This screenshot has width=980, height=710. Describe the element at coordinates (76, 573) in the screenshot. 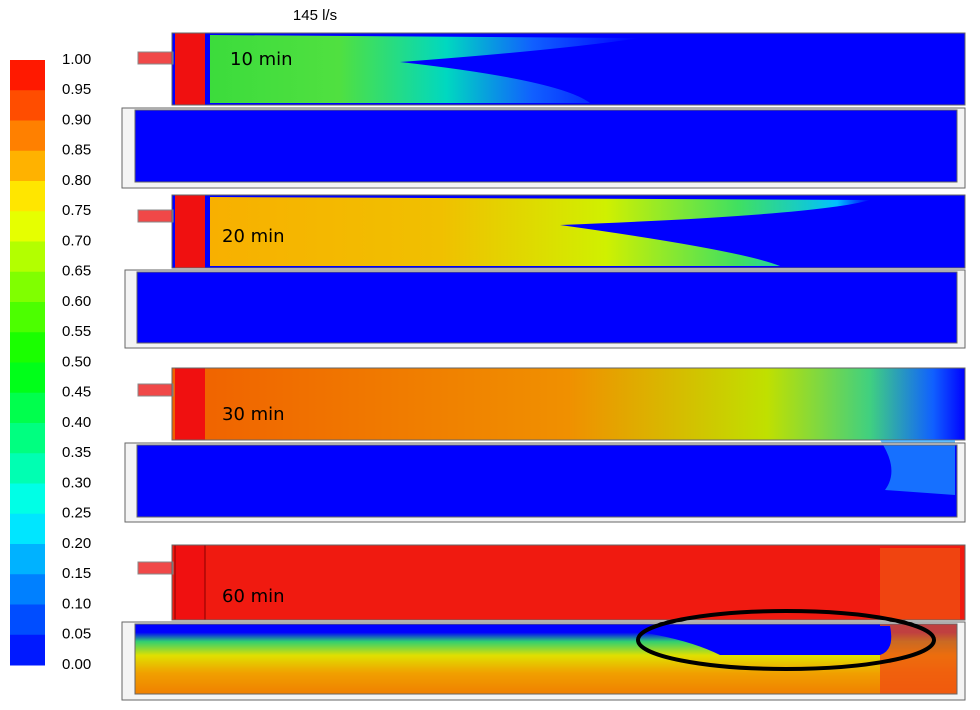

I see `colorbar-label: 0.15` at that location.